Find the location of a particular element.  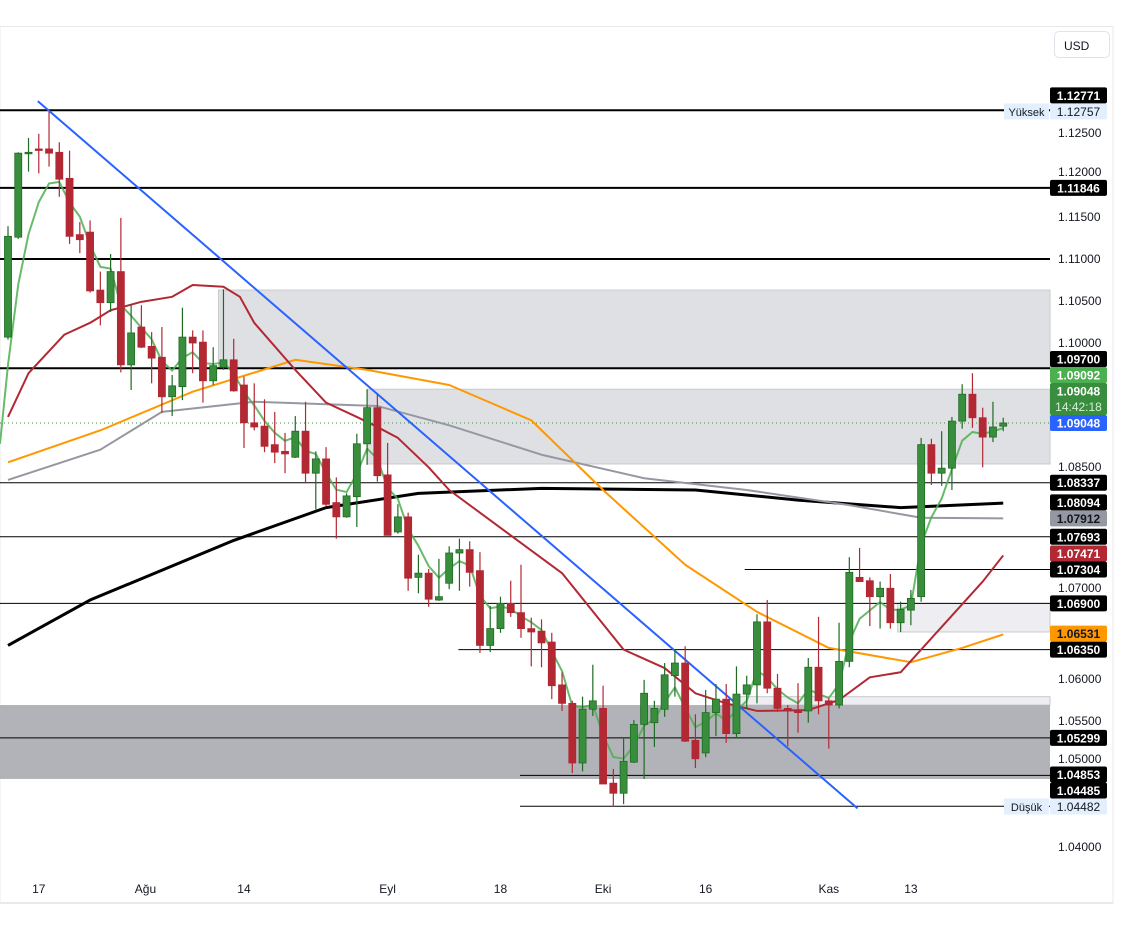

price-badge: 1.07471 is located at coordinates (1078, 553).